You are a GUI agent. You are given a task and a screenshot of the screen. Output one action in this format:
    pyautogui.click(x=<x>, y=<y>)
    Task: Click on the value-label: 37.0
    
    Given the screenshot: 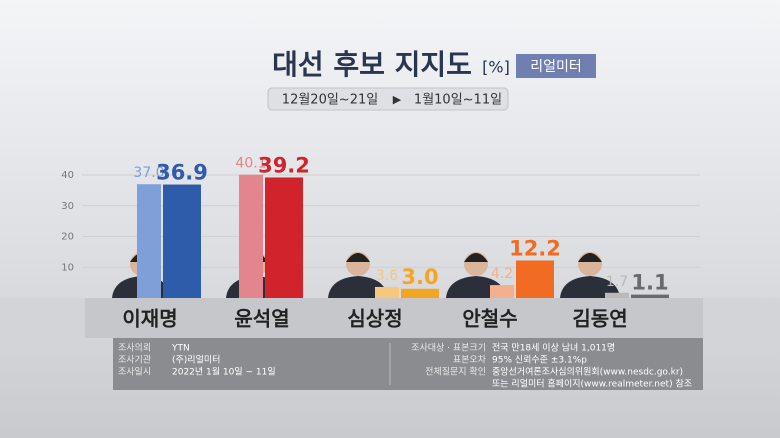 What is the action you would take?
    pyautogui.click(x=148, y=173)
    